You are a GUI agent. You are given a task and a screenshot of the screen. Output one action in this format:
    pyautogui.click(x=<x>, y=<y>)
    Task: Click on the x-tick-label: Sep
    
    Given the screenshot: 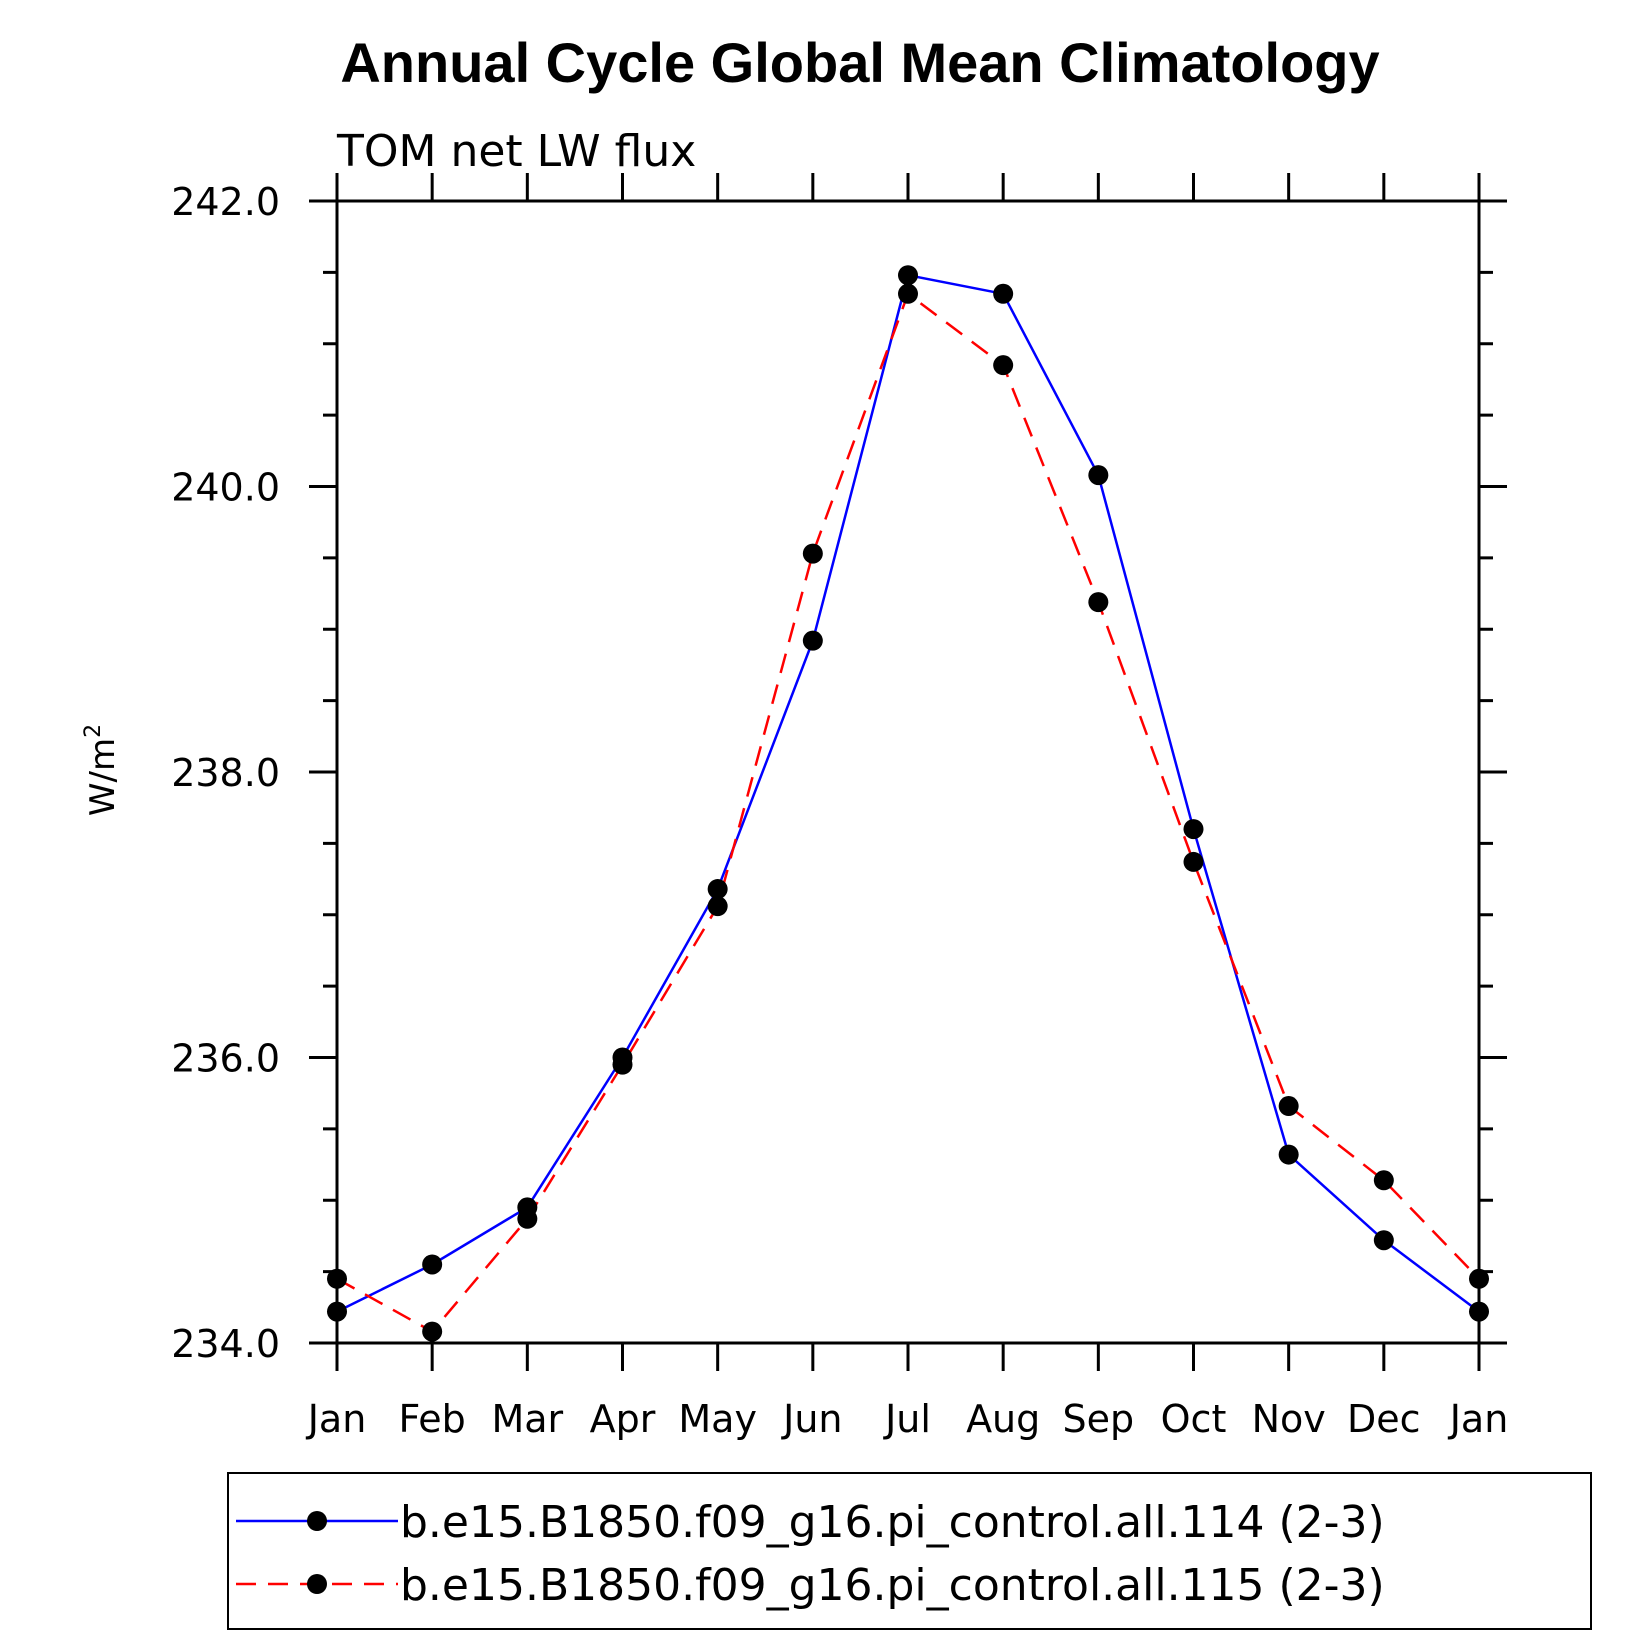 What is the action you would take?
    pyautogui.click(x=1099, y=1419)
    